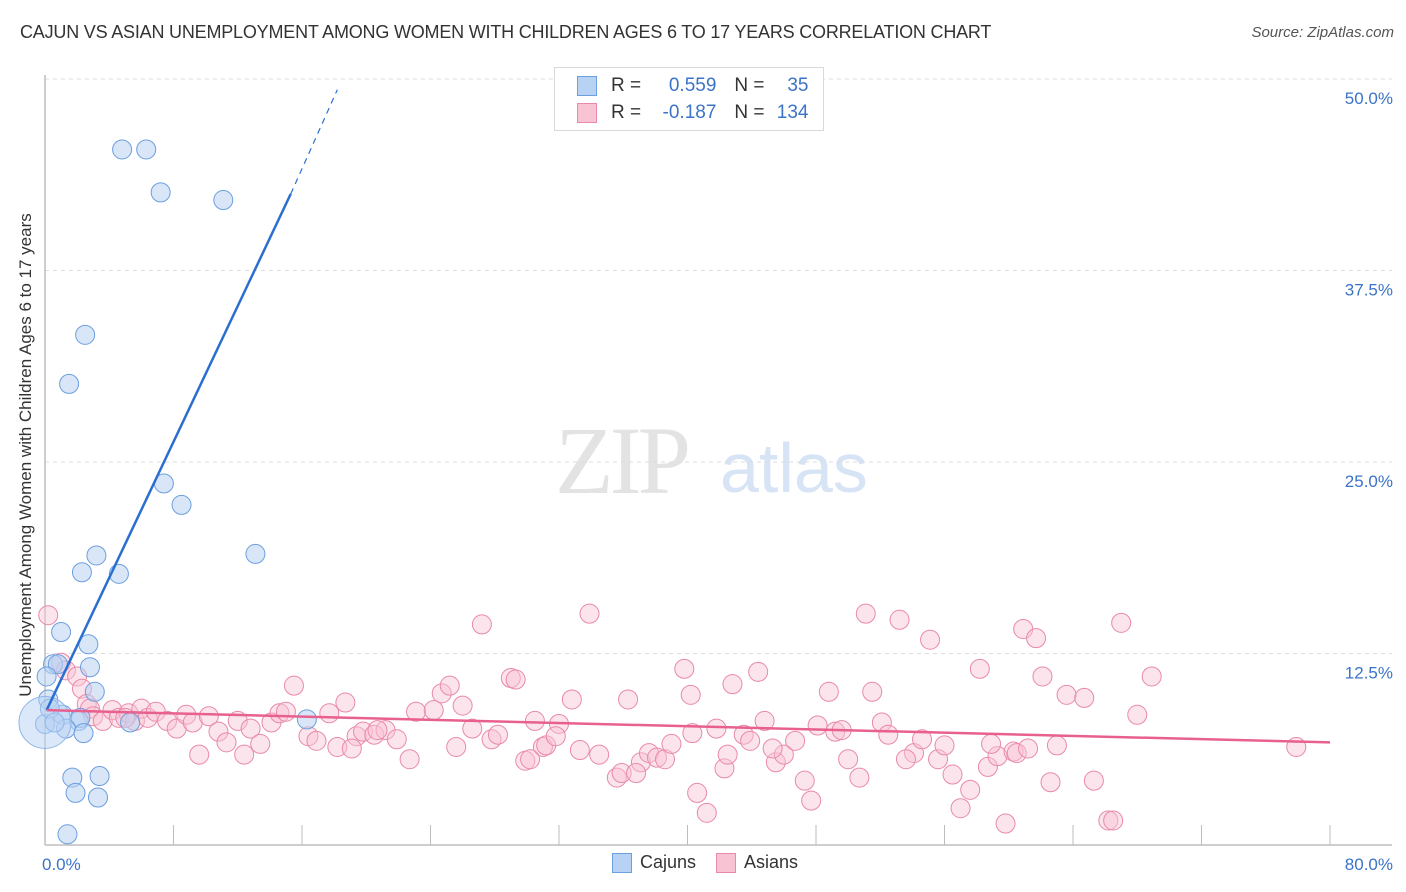 This screenshot has width=1406, height=892. What do you see at coordinates (693, 86) in the screenshot?
I see `legend-row-cajuns: R = 0.559 N = 35` at bounding box center [693, 86].